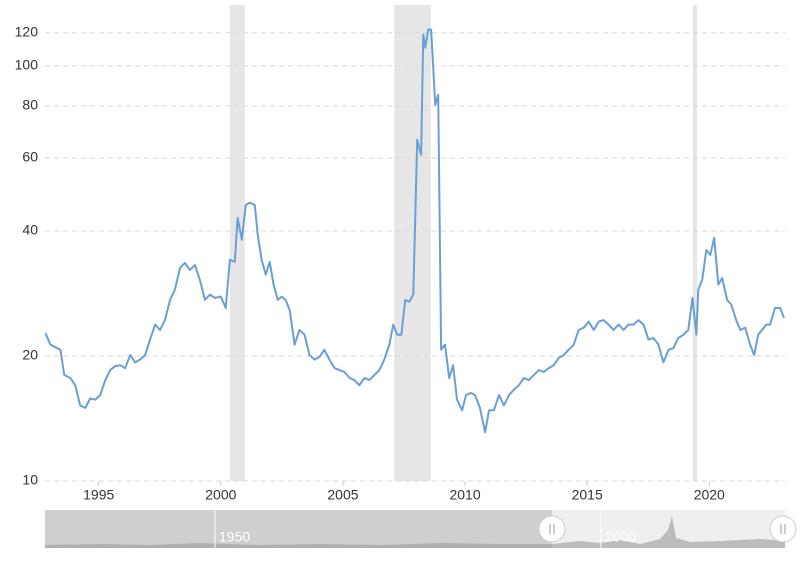 This screenshot has height=563, width=809. I want to click on y-tick-label: 100, so click(27, 64).